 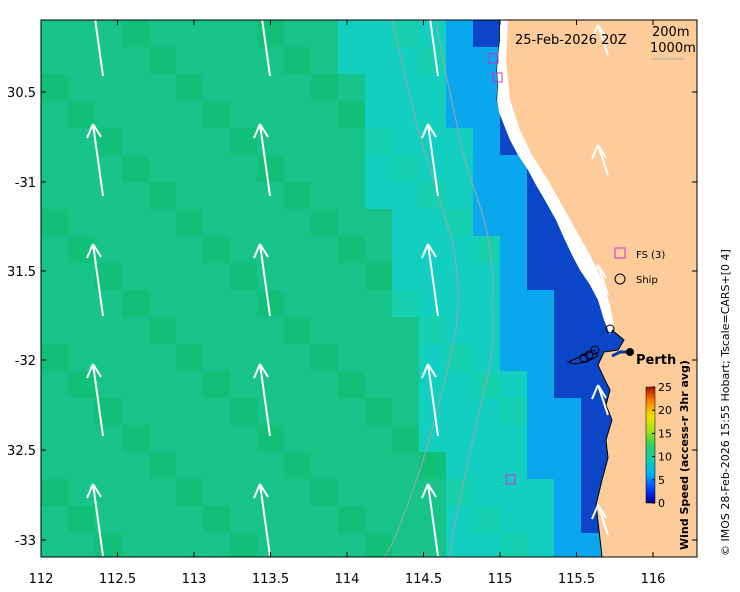 I want to click on x-tick: 115, so click(x=500, y=303).